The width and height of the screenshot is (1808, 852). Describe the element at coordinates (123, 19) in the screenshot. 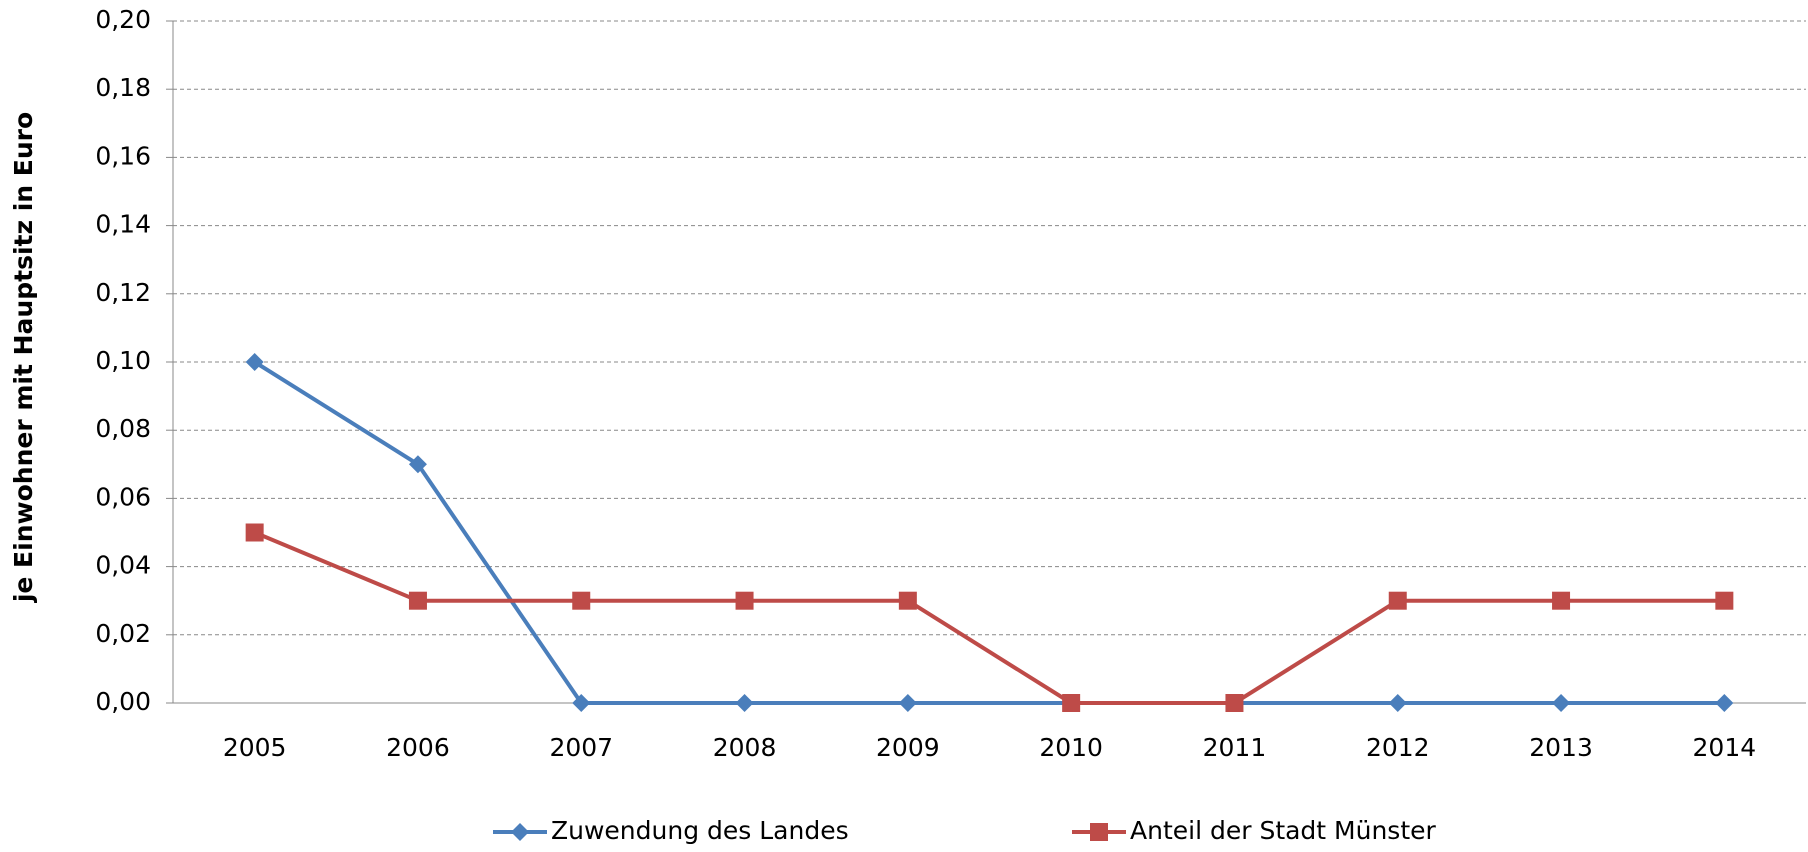

I see `y-tick-label: 0,20` at that location.